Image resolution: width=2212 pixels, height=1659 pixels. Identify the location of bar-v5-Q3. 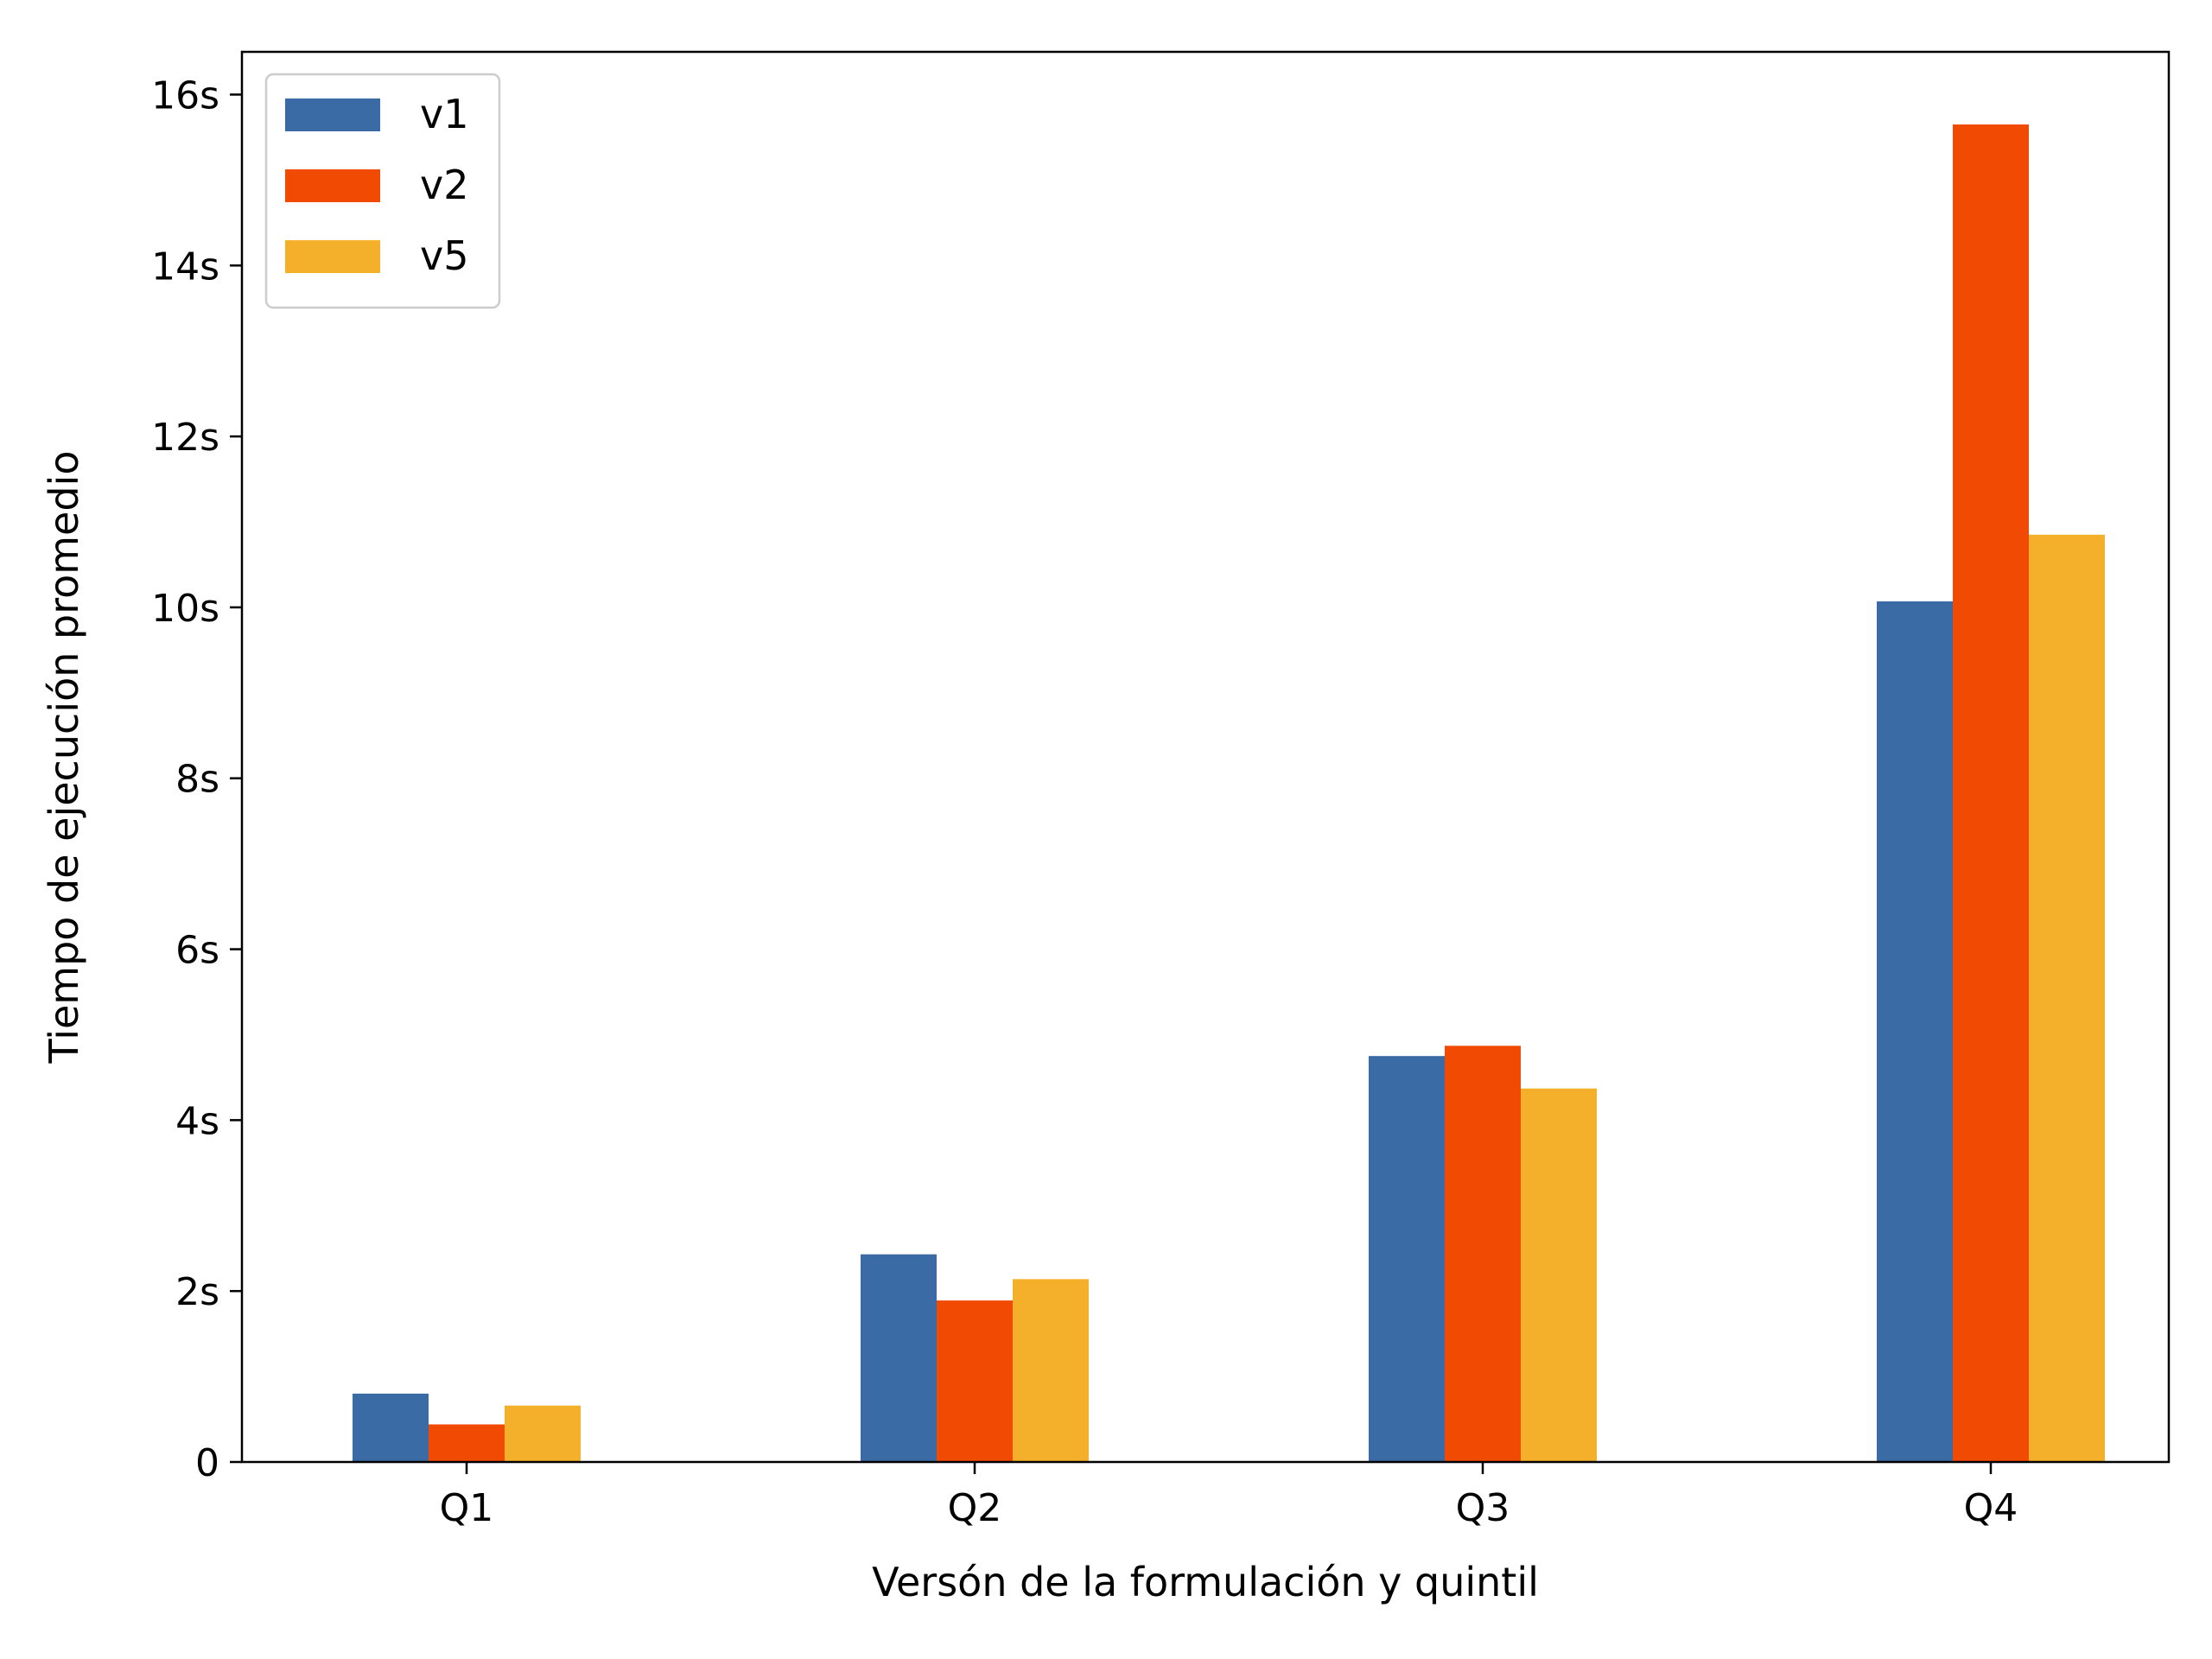
(1559, 1275).